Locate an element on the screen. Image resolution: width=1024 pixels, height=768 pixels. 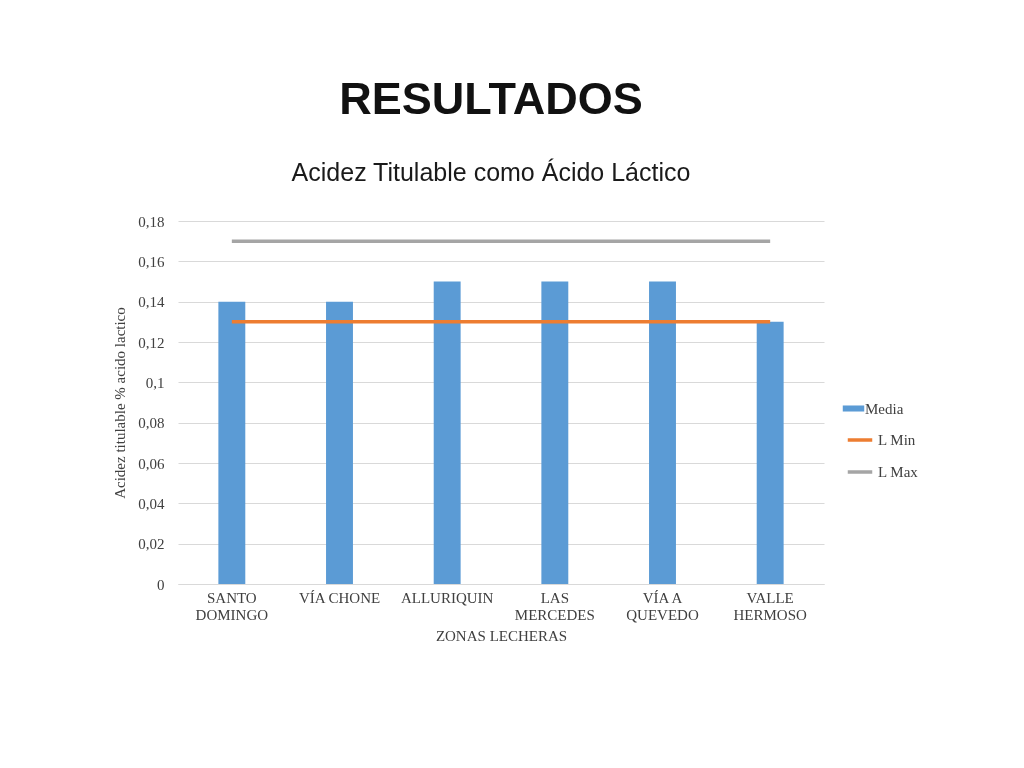
legend-label: Media is located at coordinates (884, 408).